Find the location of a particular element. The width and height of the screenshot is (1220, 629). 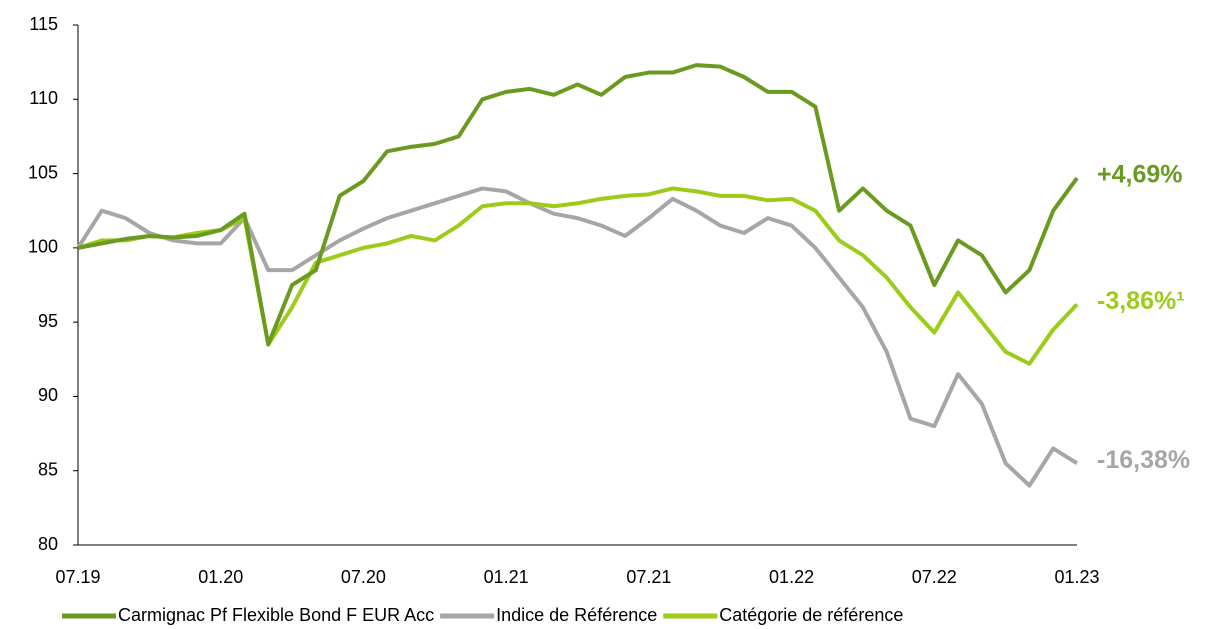

x-tick-label: 07.19 is located at coordinates (77, 577).